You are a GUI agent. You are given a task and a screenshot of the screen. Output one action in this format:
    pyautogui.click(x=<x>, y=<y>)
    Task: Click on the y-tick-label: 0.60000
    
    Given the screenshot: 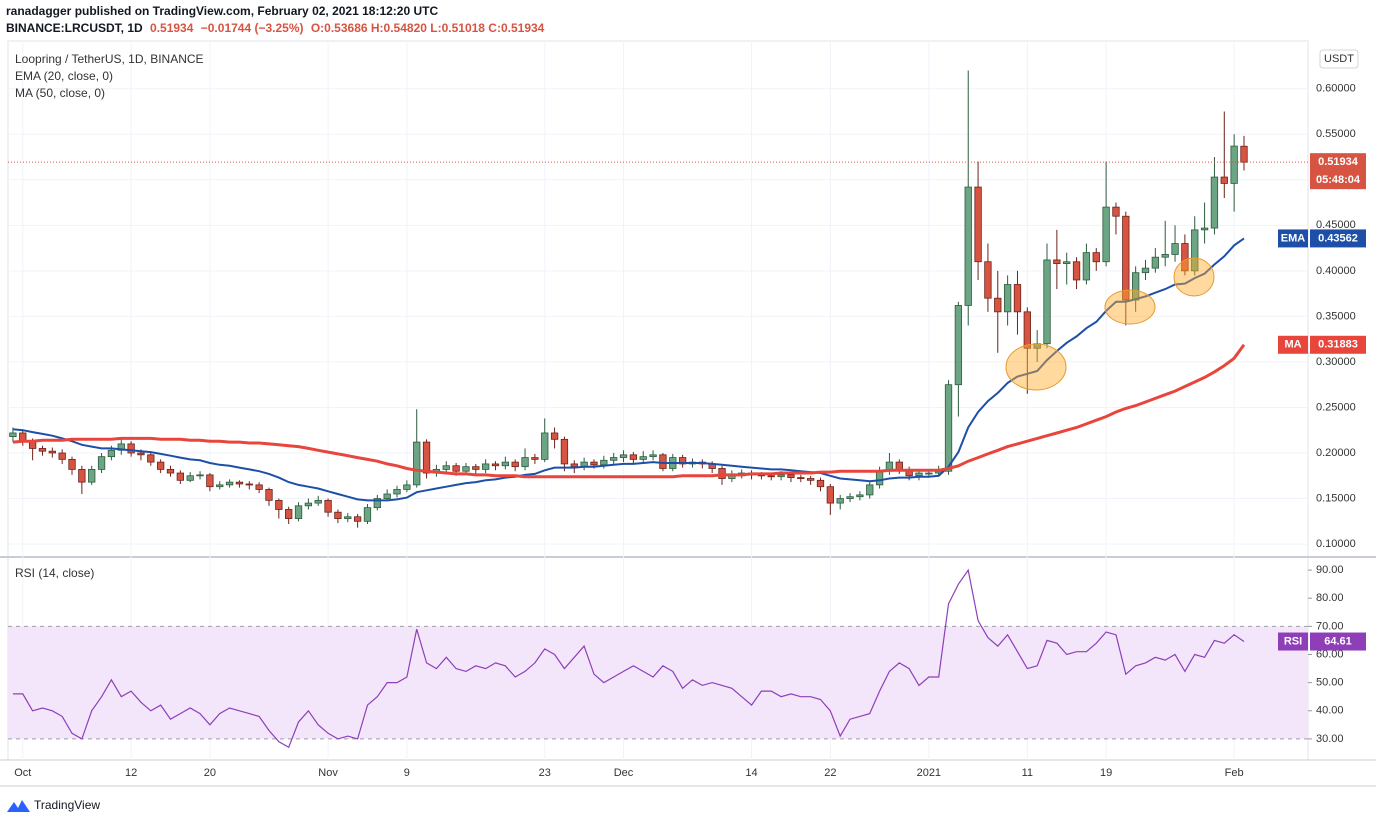 What is the action you would take?
    pyautogui.click(x=1336, y=89)
    